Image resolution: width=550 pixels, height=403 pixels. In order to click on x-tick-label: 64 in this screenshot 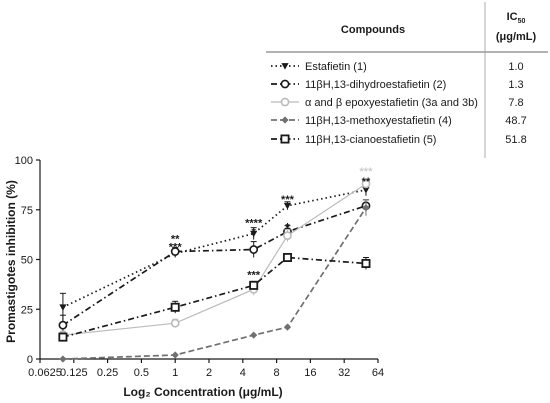, I will do `click(378, 373)`.